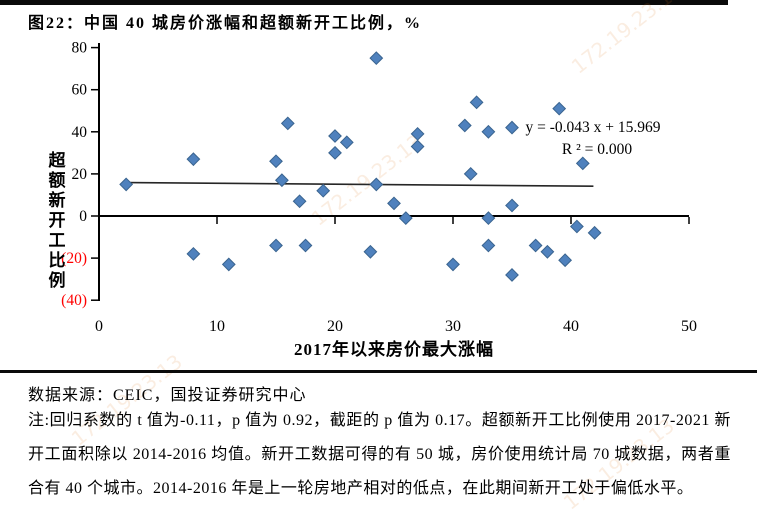  What do you see at coordinates (74, 300) in the screenshot?
I see `y-tick-label: (40)` at bounding box center [74, 300].